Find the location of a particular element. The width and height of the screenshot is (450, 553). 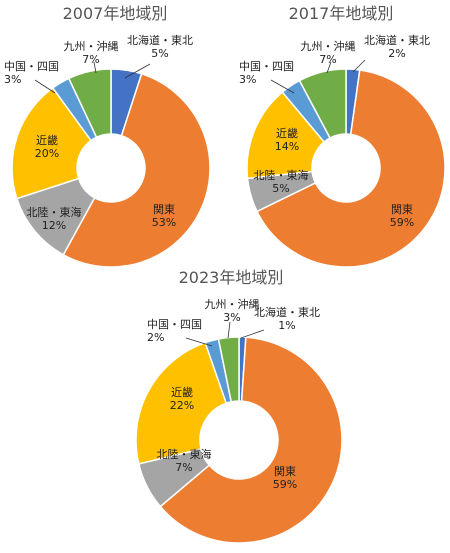

chart-0-label-0: 北海道・東北 is located at coordinates (160, 40).